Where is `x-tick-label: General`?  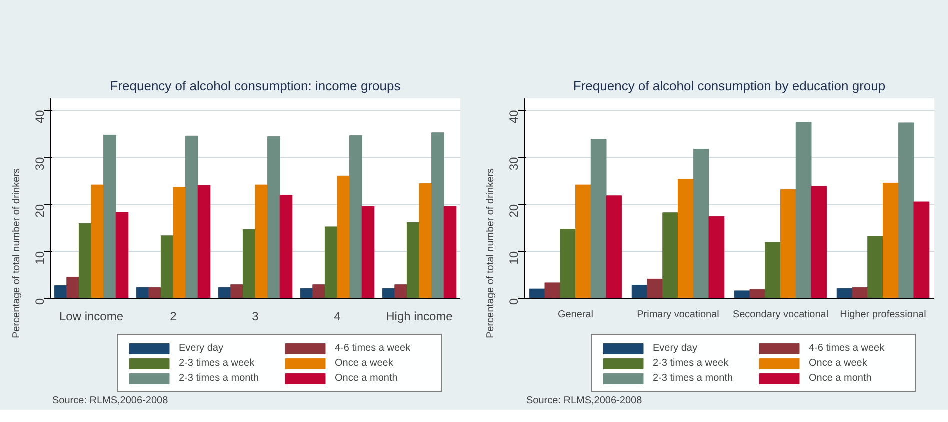 x-tick-label: General is located at coordinates (576, 315).